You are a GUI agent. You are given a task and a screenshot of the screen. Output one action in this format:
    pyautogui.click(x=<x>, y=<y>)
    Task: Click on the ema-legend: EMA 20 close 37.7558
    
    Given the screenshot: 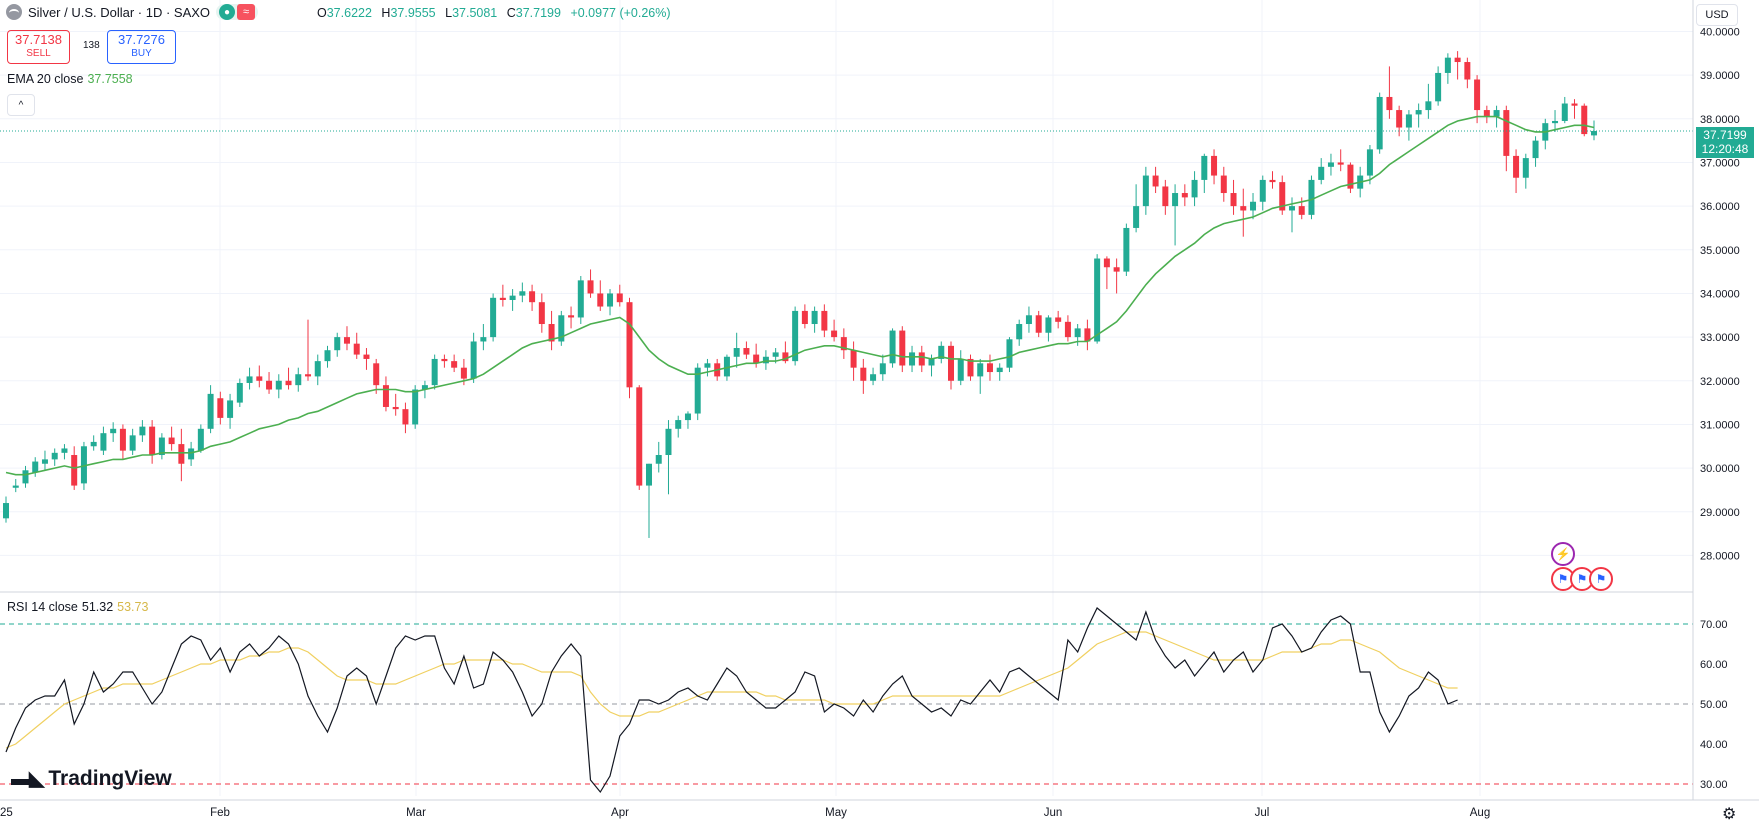 What is the action you would take?
    pyautogui.click(x=70, y=79)
    